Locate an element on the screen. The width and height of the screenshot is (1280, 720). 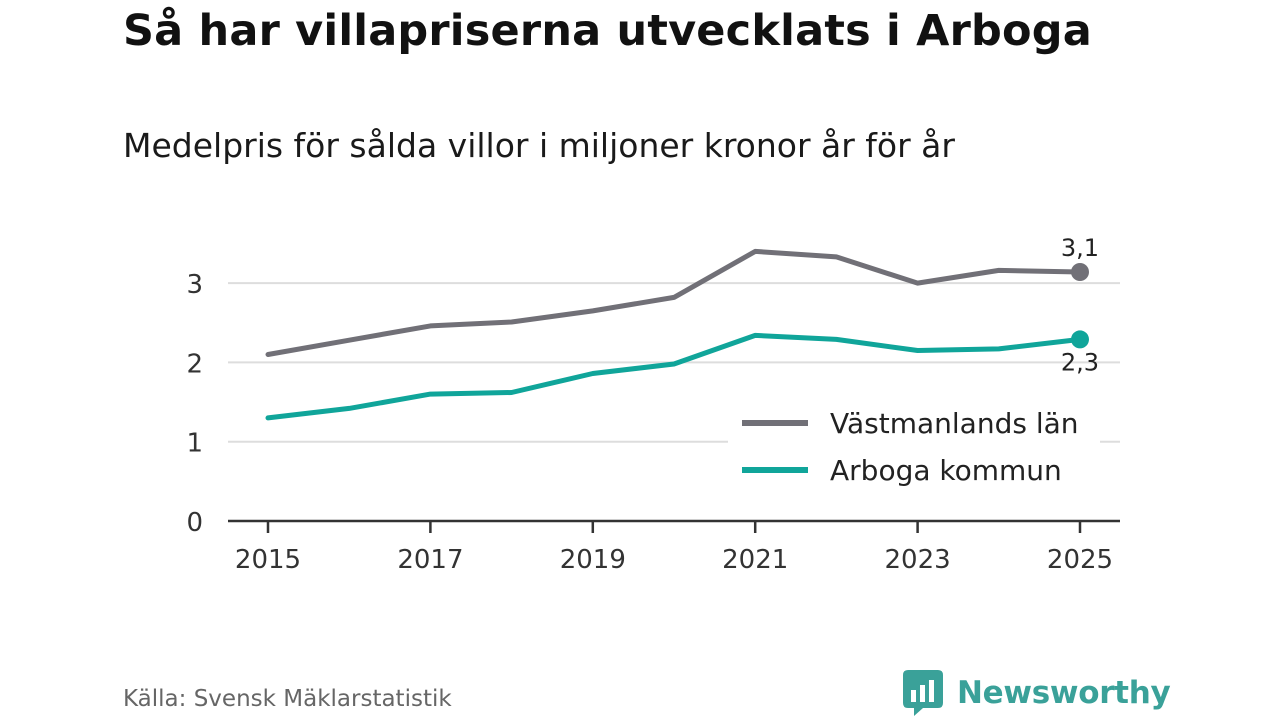
x-tick-label-2021: 2021 is located at coordinates (755, 560).